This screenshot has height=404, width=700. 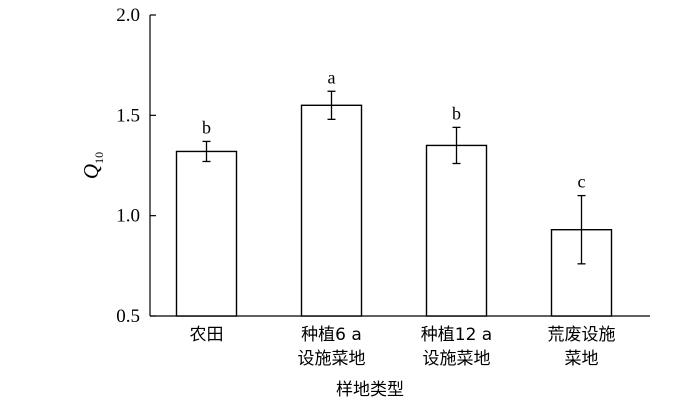 What do you see at coordinates (99, 158) in the screenshot?
I see `y-axis-label-subscript: 10` at bounding box center [99, 158].